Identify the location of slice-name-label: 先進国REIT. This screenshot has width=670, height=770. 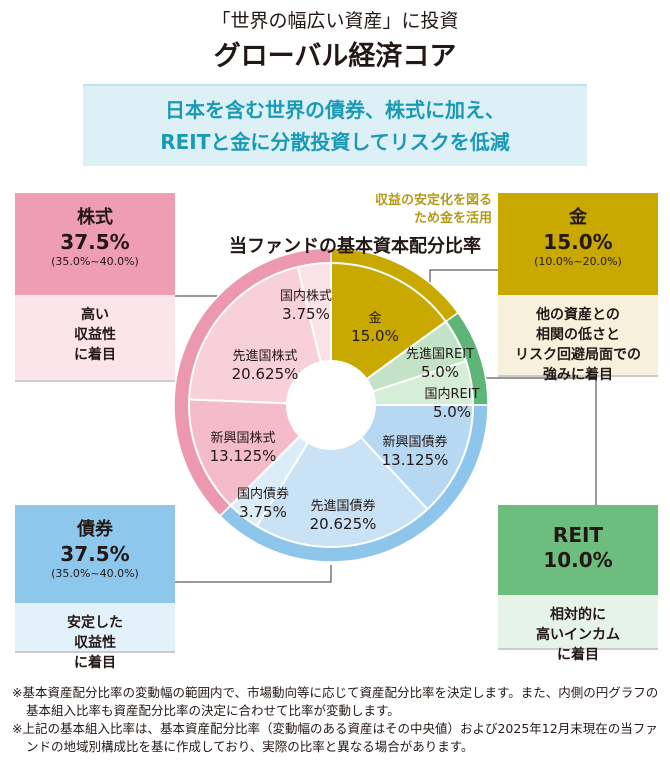
(440, 354).